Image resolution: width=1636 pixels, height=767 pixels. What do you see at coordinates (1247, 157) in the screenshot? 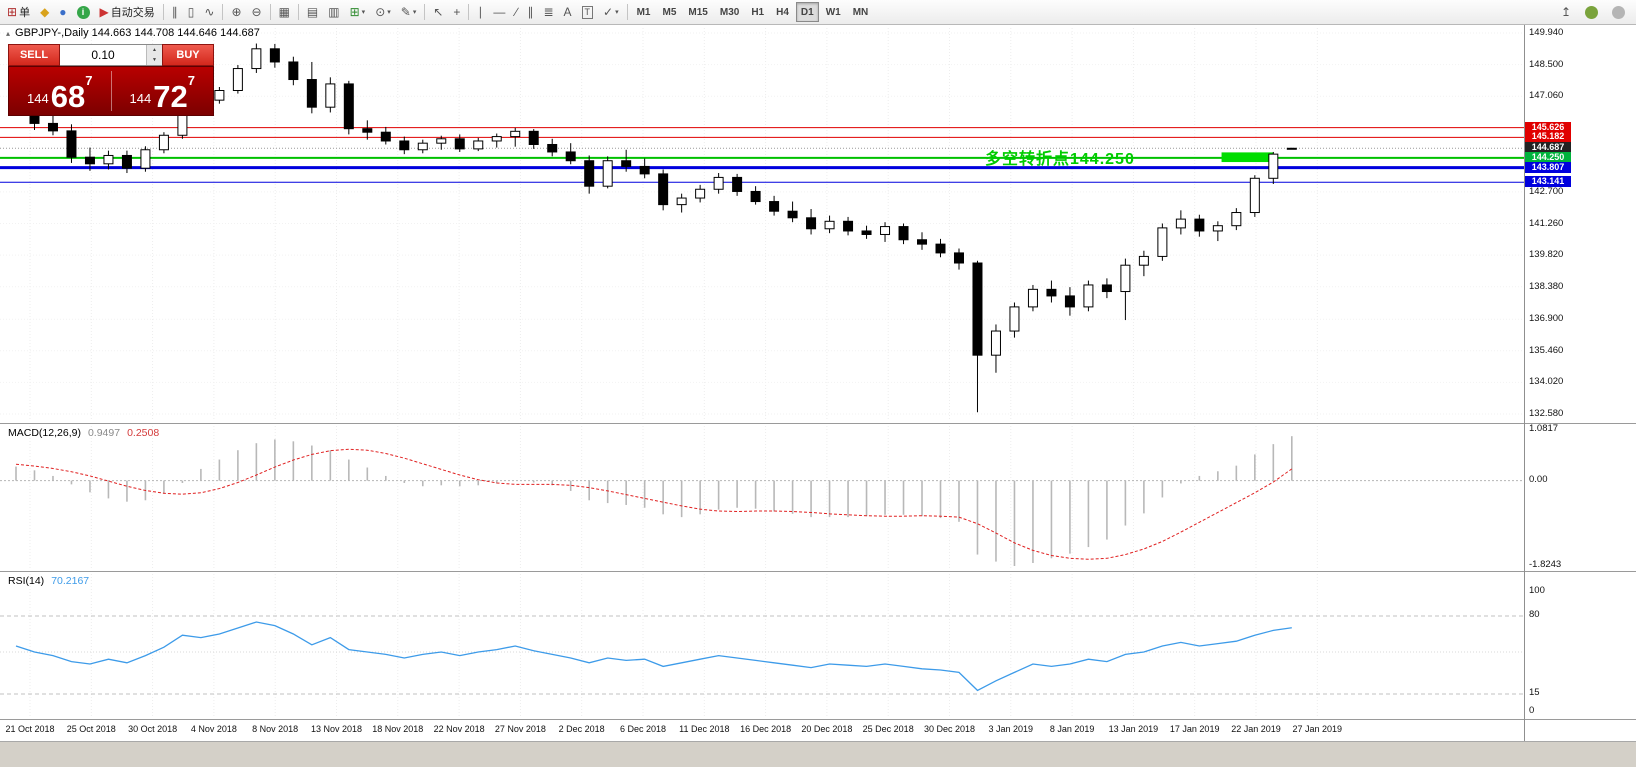
I see `highlight-box` at bounding box center [1247, 157].